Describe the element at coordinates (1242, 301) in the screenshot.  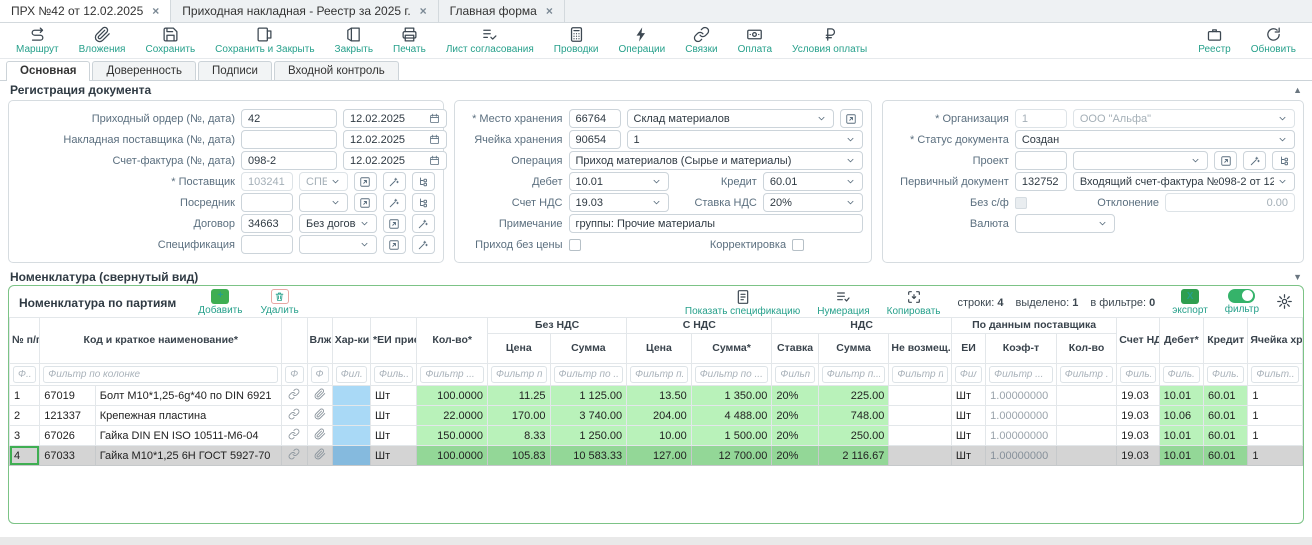
I see `filter-toggle: фильтр` at that location.